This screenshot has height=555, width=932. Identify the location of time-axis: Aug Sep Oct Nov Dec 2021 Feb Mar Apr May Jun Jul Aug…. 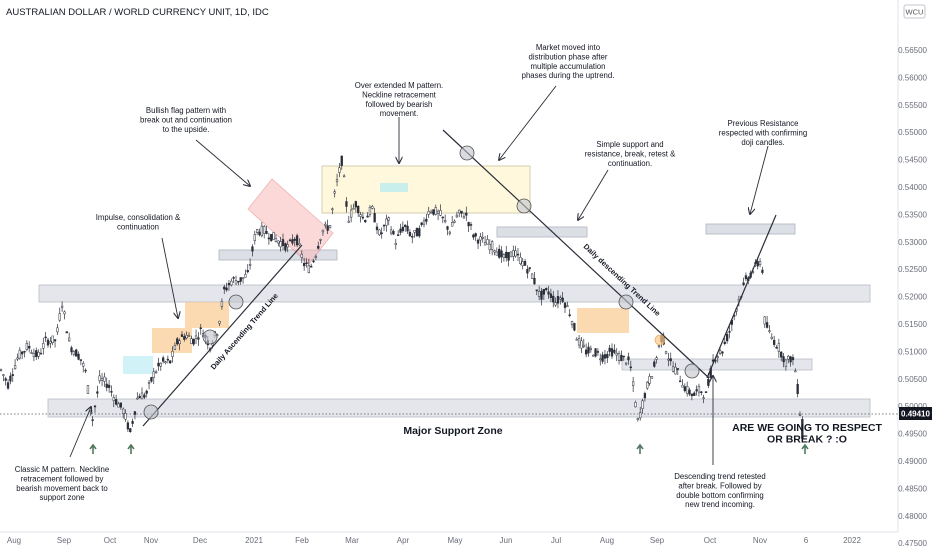
(434, 540).